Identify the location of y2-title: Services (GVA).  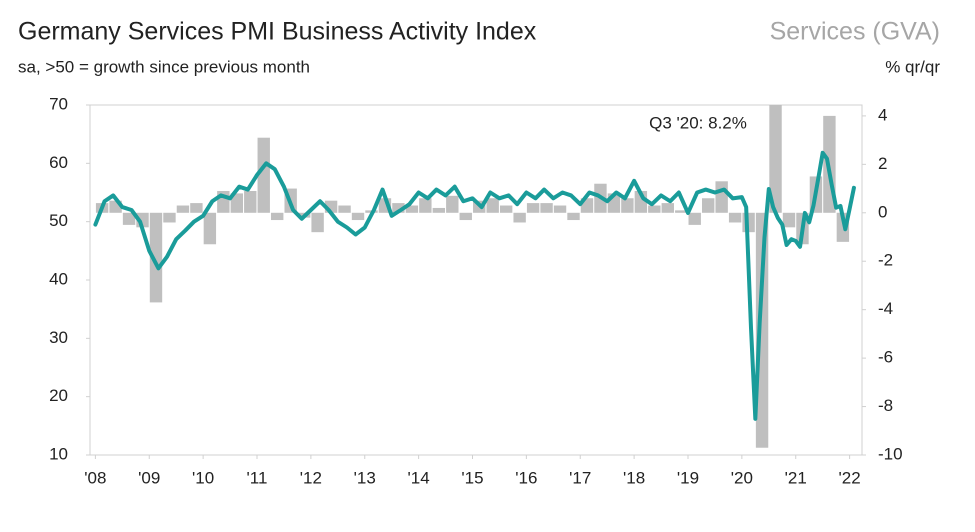
(855, 32).